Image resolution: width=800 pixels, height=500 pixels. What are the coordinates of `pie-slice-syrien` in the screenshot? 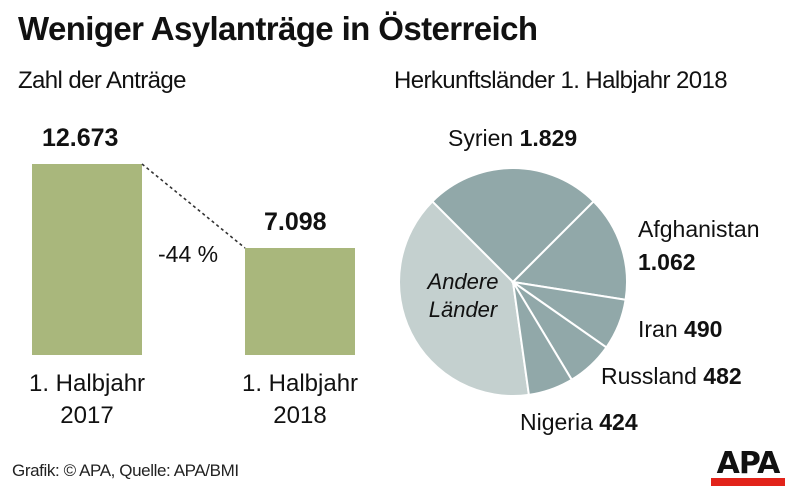 It's located at (513, 225).